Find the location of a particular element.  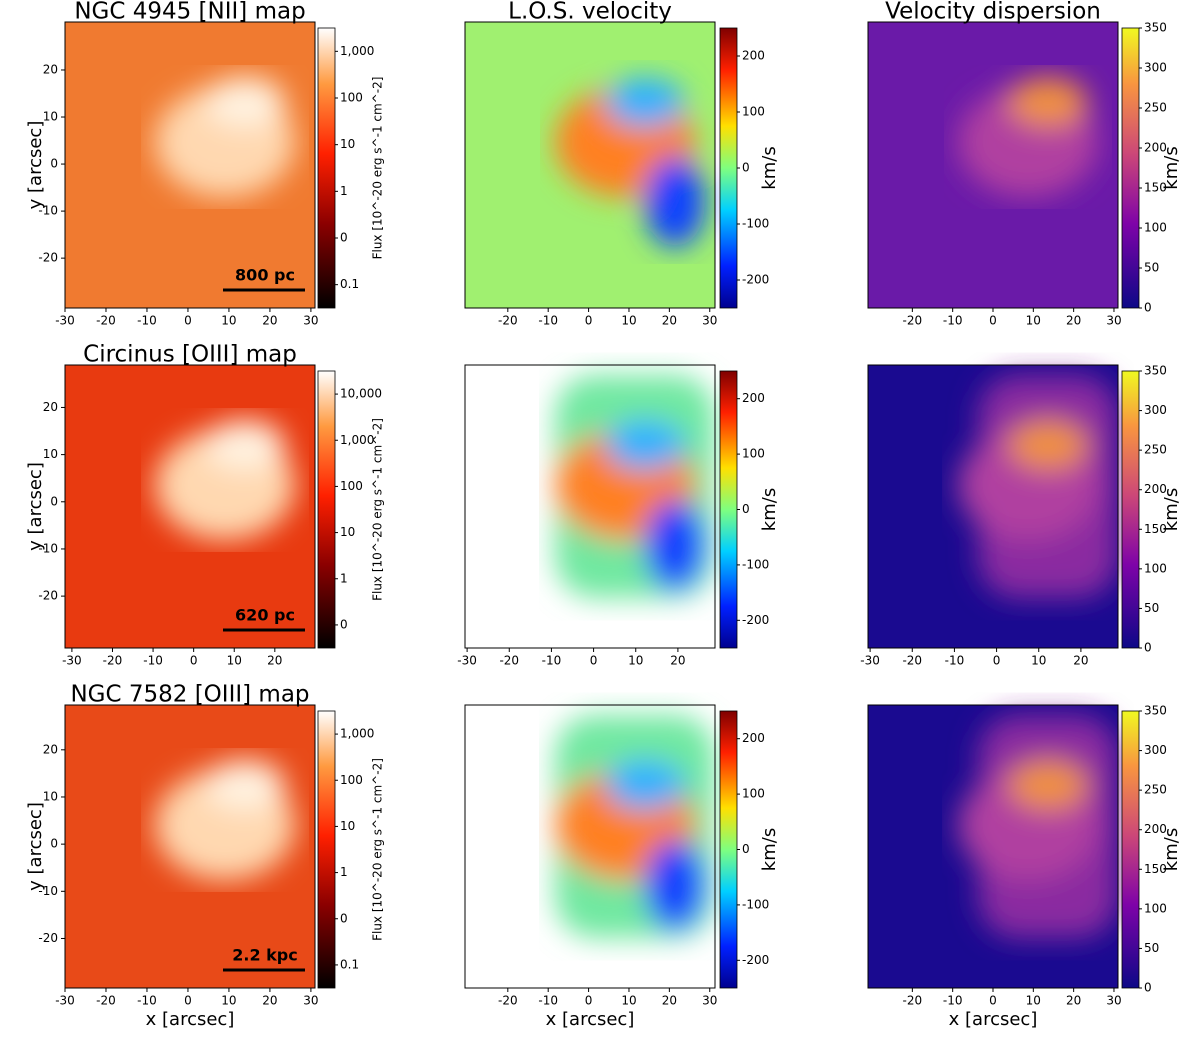

colorbar-label: Flux [10^-20 erg s^-1 cm^-2] is located at coordinates (378, 168).